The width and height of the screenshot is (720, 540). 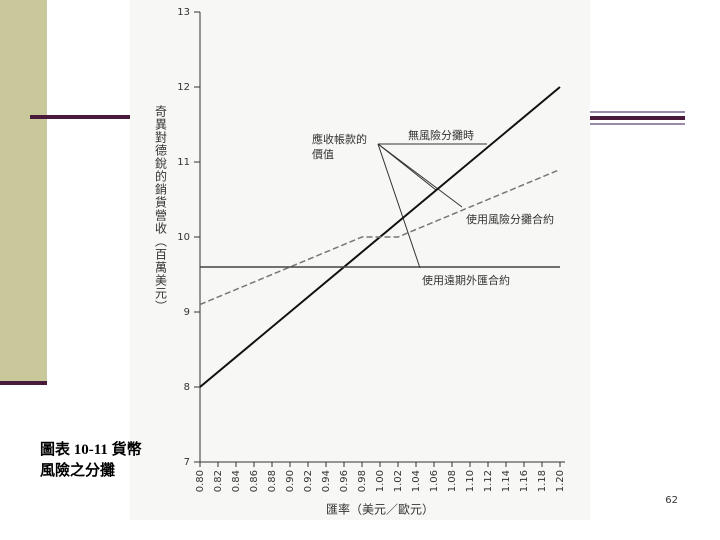 What do you see at coordinates (323, 154) in the screenshot?
I see `annotation: 價值` at bounding box center [323, 154].